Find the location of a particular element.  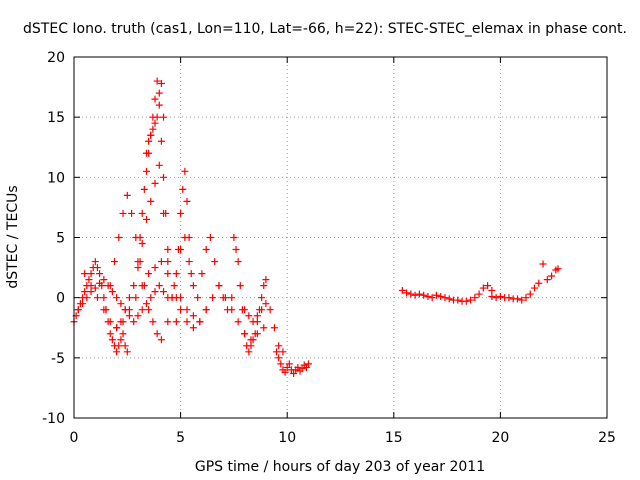

series-arc-N is located at coordinates (447, 293).